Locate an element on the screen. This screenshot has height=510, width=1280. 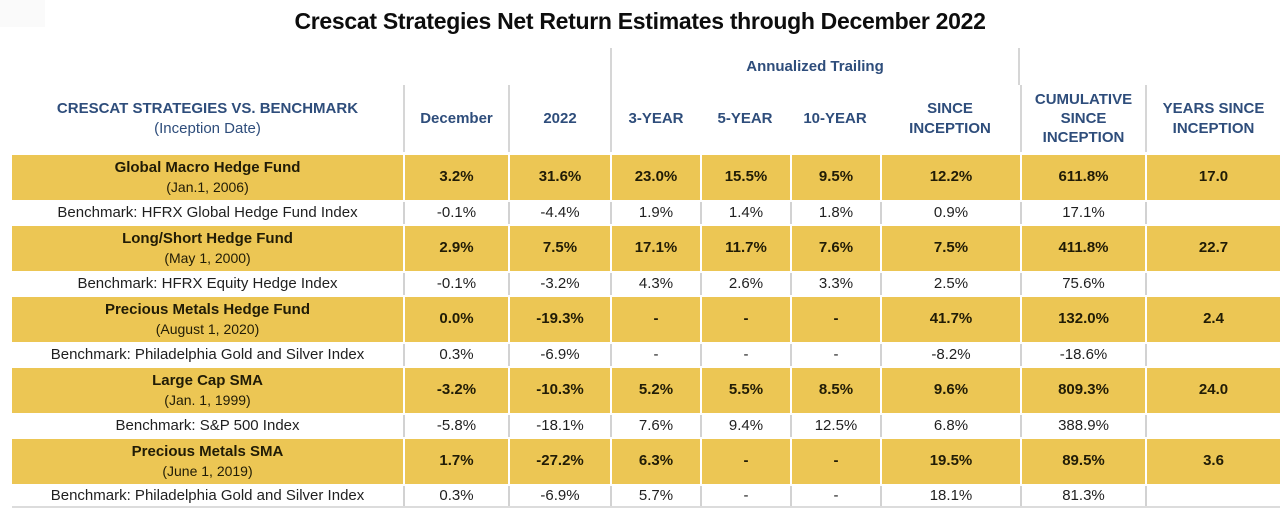
row-name-cell: Benchmark: HFRX Equity Hedge Index is located at coordinates (207, 284).